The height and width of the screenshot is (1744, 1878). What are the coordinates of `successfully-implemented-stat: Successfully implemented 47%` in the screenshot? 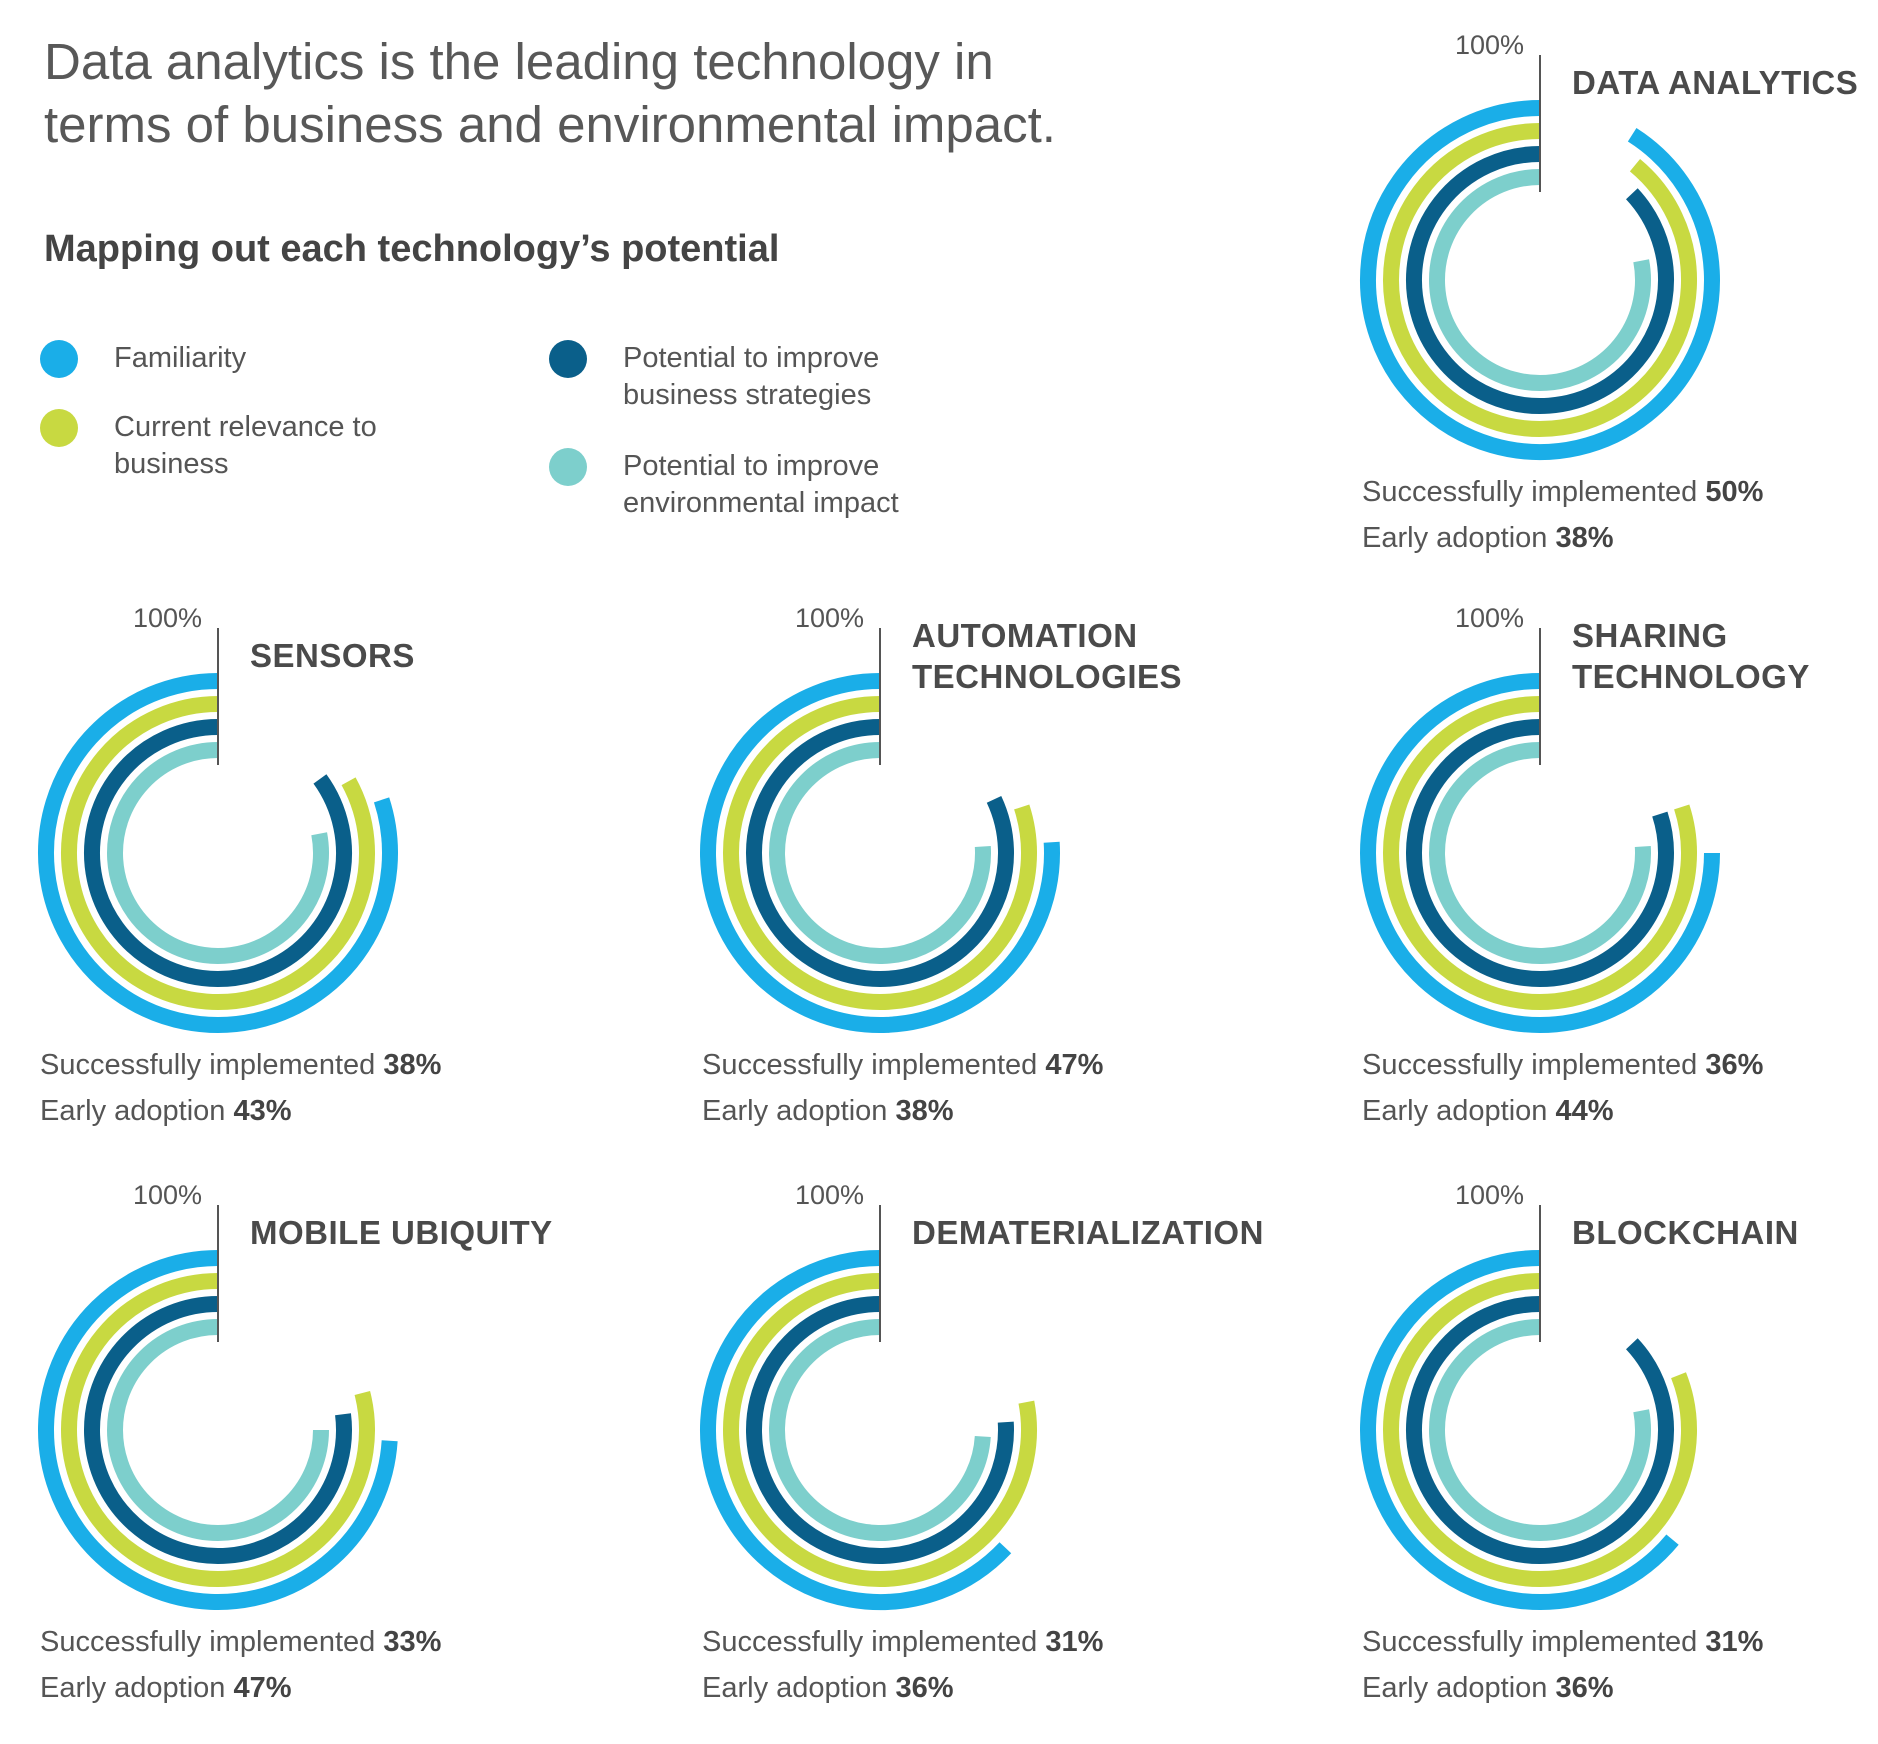 It's located at (903, 1065).